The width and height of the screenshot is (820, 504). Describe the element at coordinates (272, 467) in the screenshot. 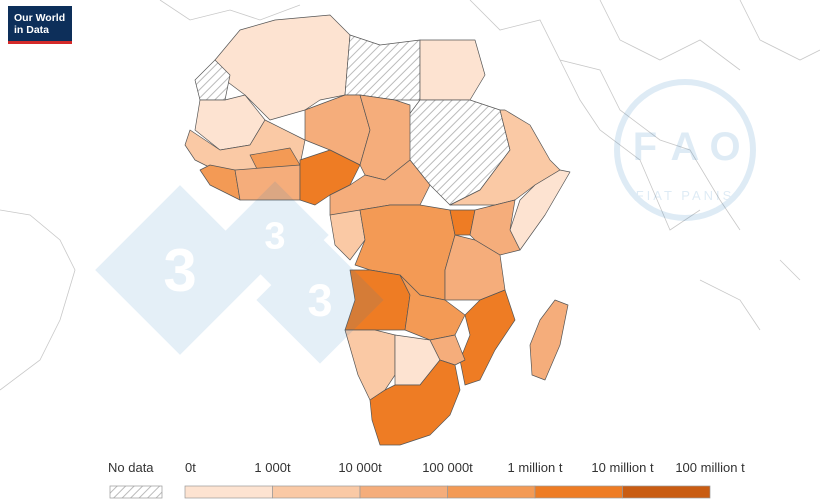

I see `legend-label: 1 000t` at that location.